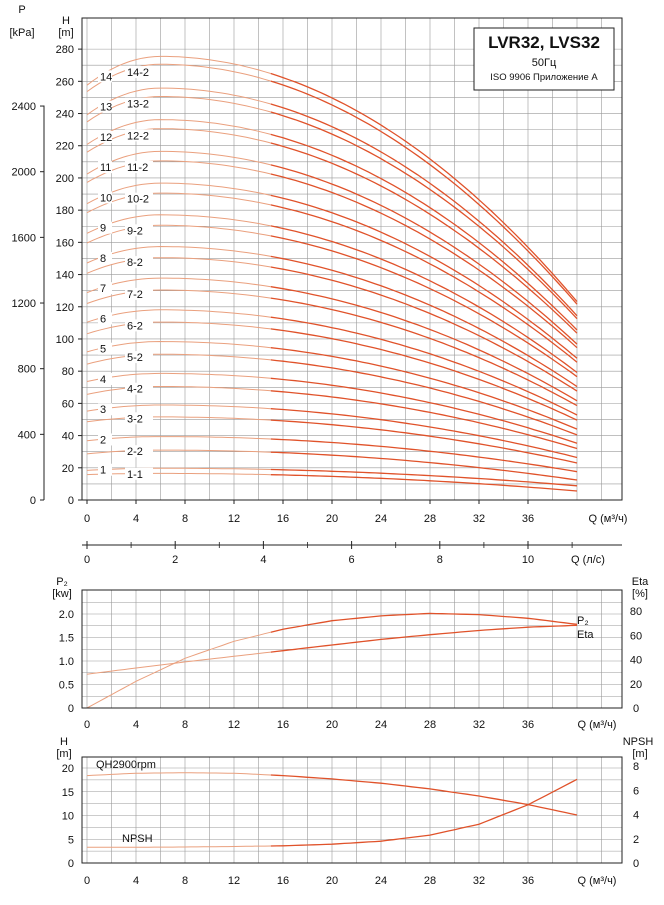 Image resolution: width=664 pixels, height=905 pixels. Describe the element at coordinates (136, 725) in the screenshot. I see `power-xtick-label: 4` at that location.